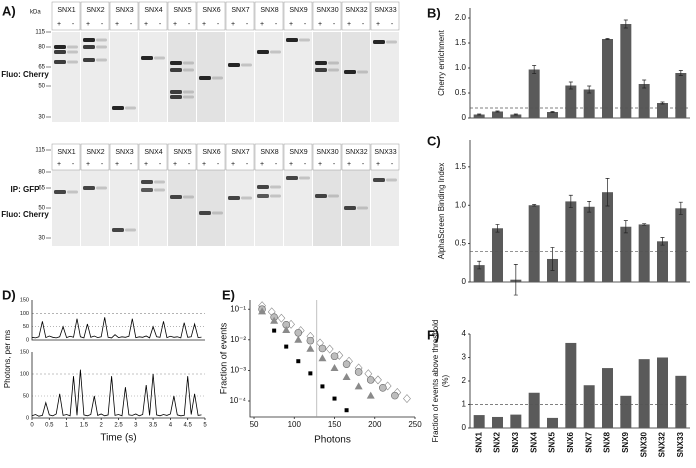  Describe the element at coordinates (118, 426) in the screenshot. I see `x-tick-label: 2.5` at that location.